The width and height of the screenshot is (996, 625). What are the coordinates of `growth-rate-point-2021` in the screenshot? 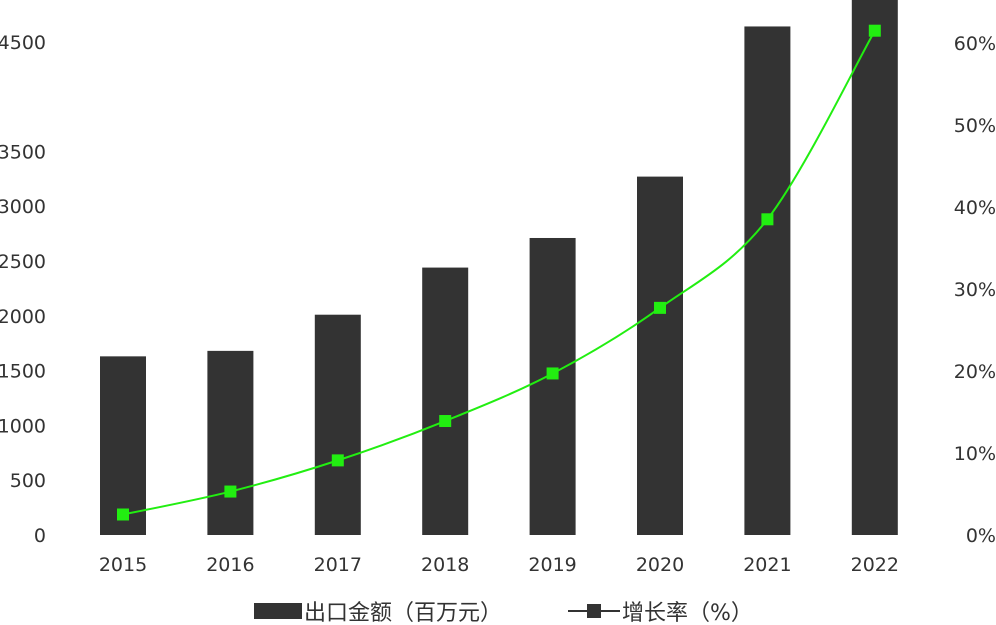 It's located at (767, 219).